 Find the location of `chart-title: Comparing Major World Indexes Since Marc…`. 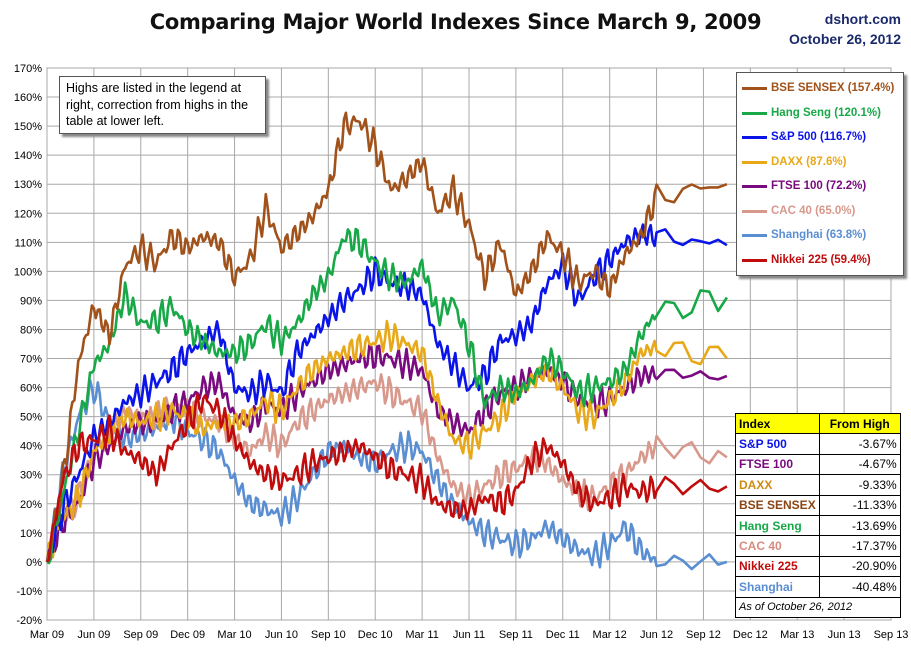

chart-title: Comparing Major World Indexes Since Marc… is located at coordinates (455, 22).